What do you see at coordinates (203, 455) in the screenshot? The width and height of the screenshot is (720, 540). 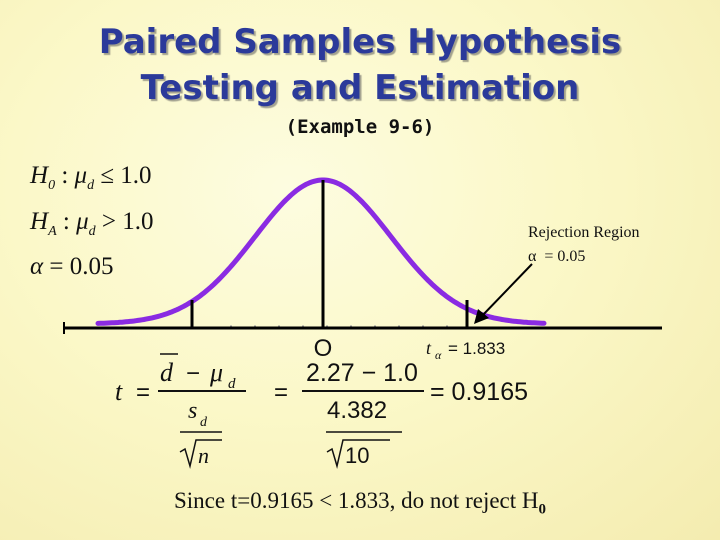 I see `n: n` at bounding box center [203, 455].